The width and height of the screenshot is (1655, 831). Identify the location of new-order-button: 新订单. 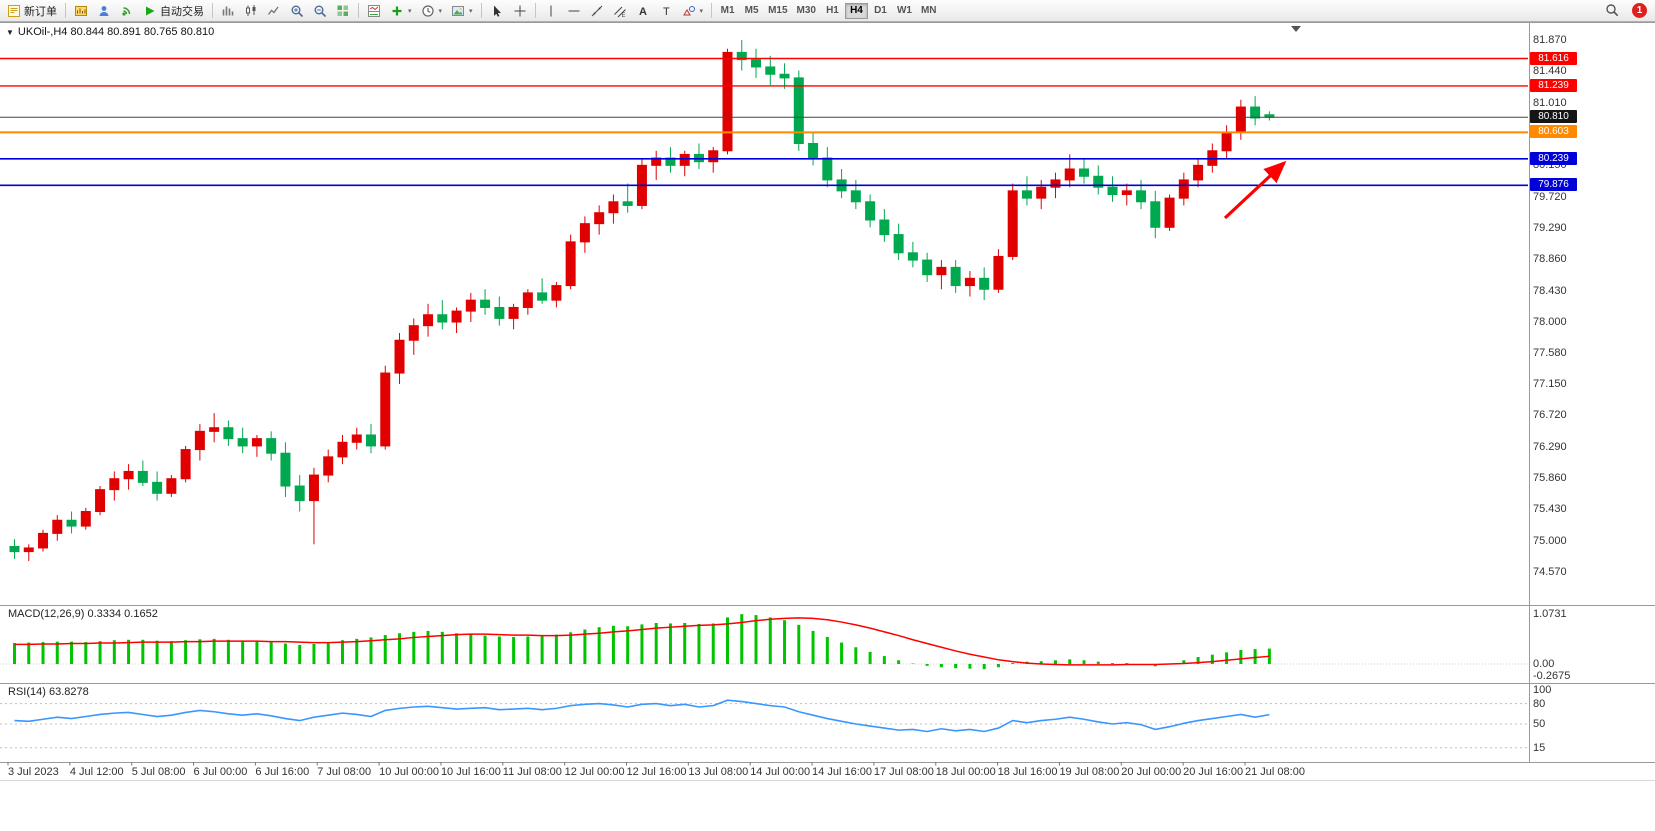
(32, 11).